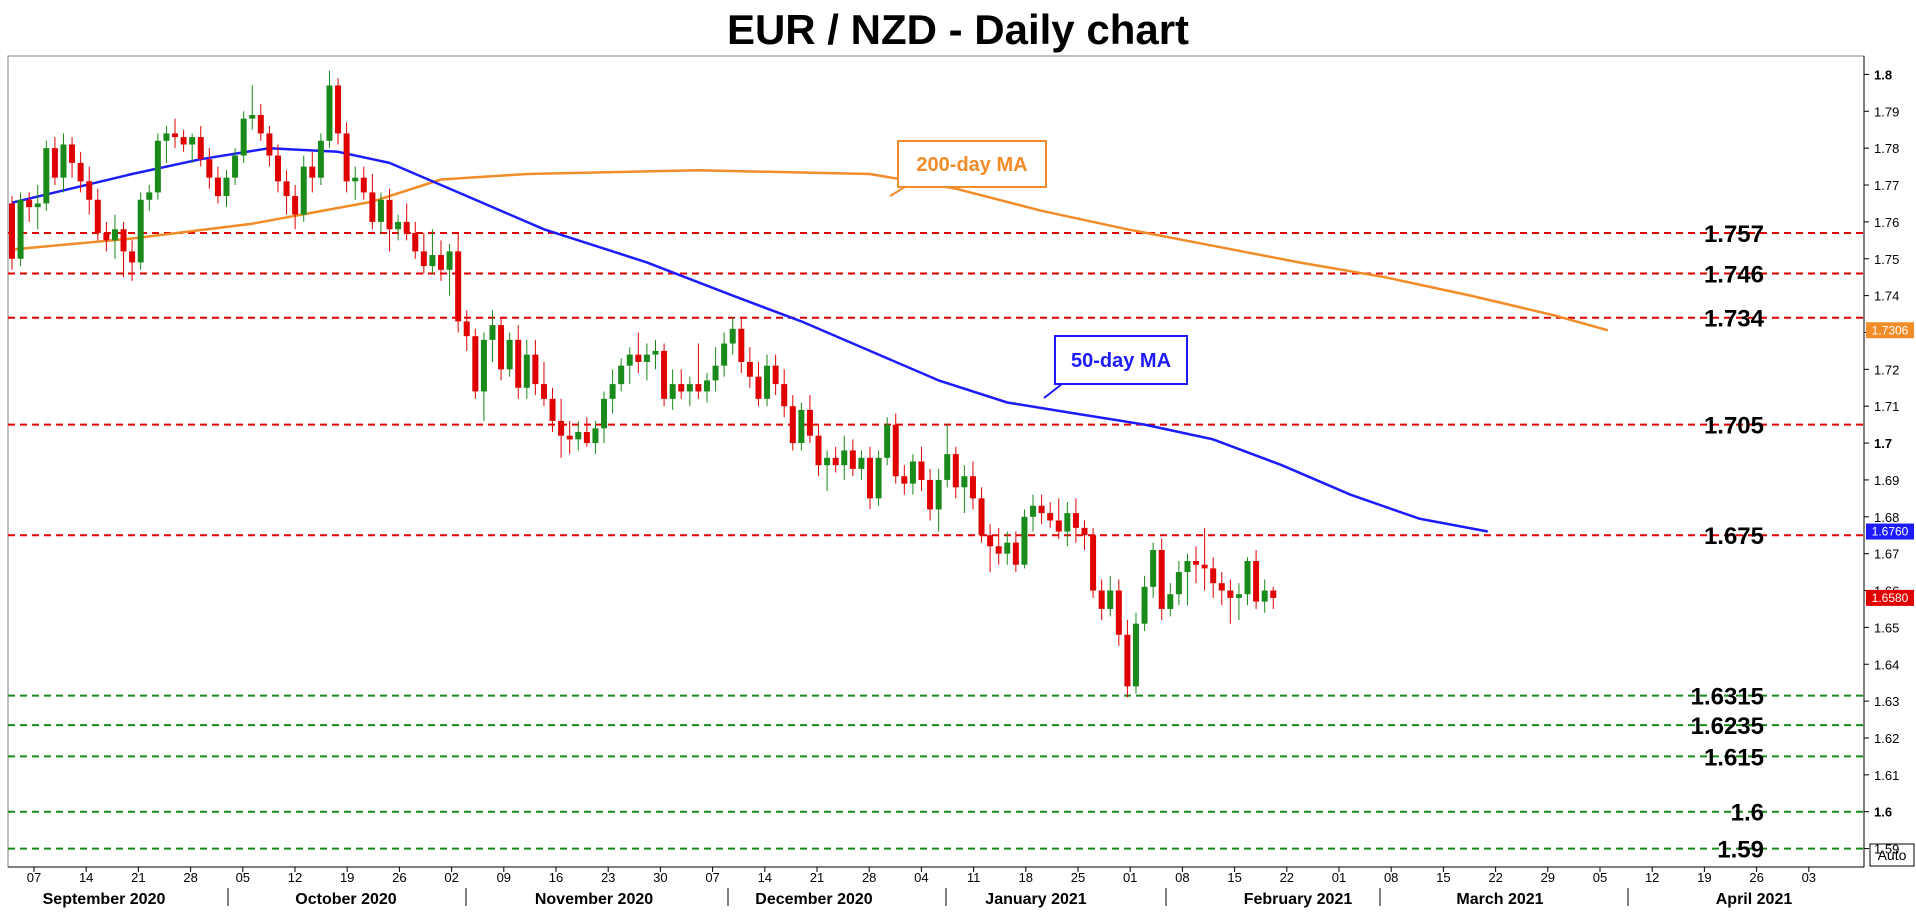 The height and width of the screenshot is (923, 1916). What do you see at coordinates (1734, 757) in the screenshot?
I see `level-label: 1.615` at bounding box center [1734, 757].